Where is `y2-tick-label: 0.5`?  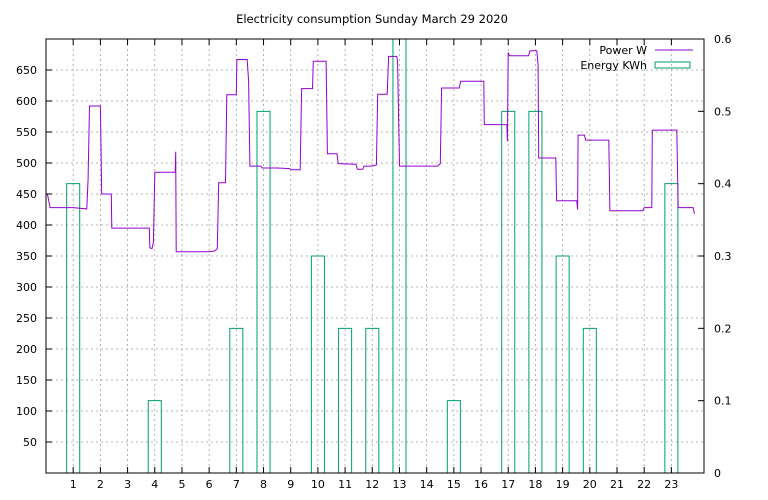
y2-tick-label: 0.5 is located at coordinates (723, 111).